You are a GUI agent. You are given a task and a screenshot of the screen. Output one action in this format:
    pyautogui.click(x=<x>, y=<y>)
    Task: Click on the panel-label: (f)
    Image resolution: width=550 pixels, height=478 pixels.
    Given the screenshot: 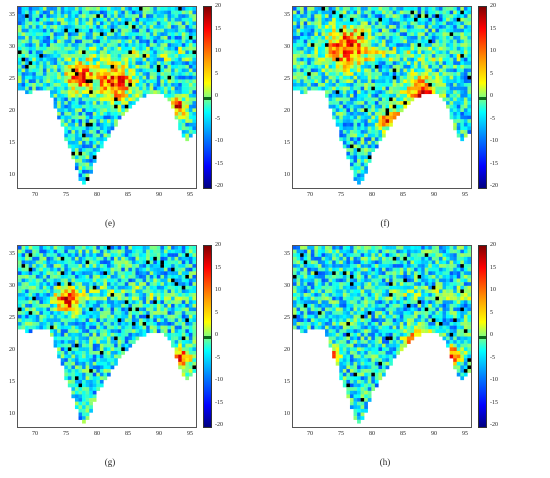 What is the action you would take?
    pyautogui.click(x=385, y=223)
    